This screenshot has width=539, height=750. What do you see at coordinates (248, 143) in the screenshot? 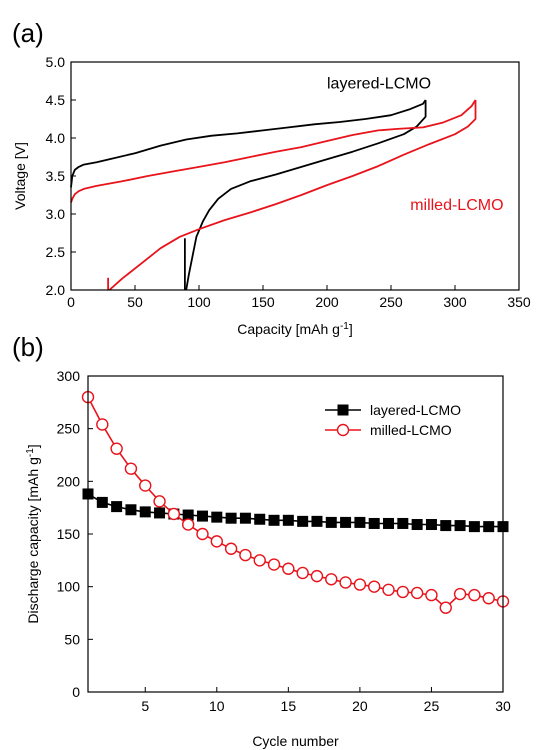
I see `panel-a-series-0-charge-line` at bounding box center [248, 143].